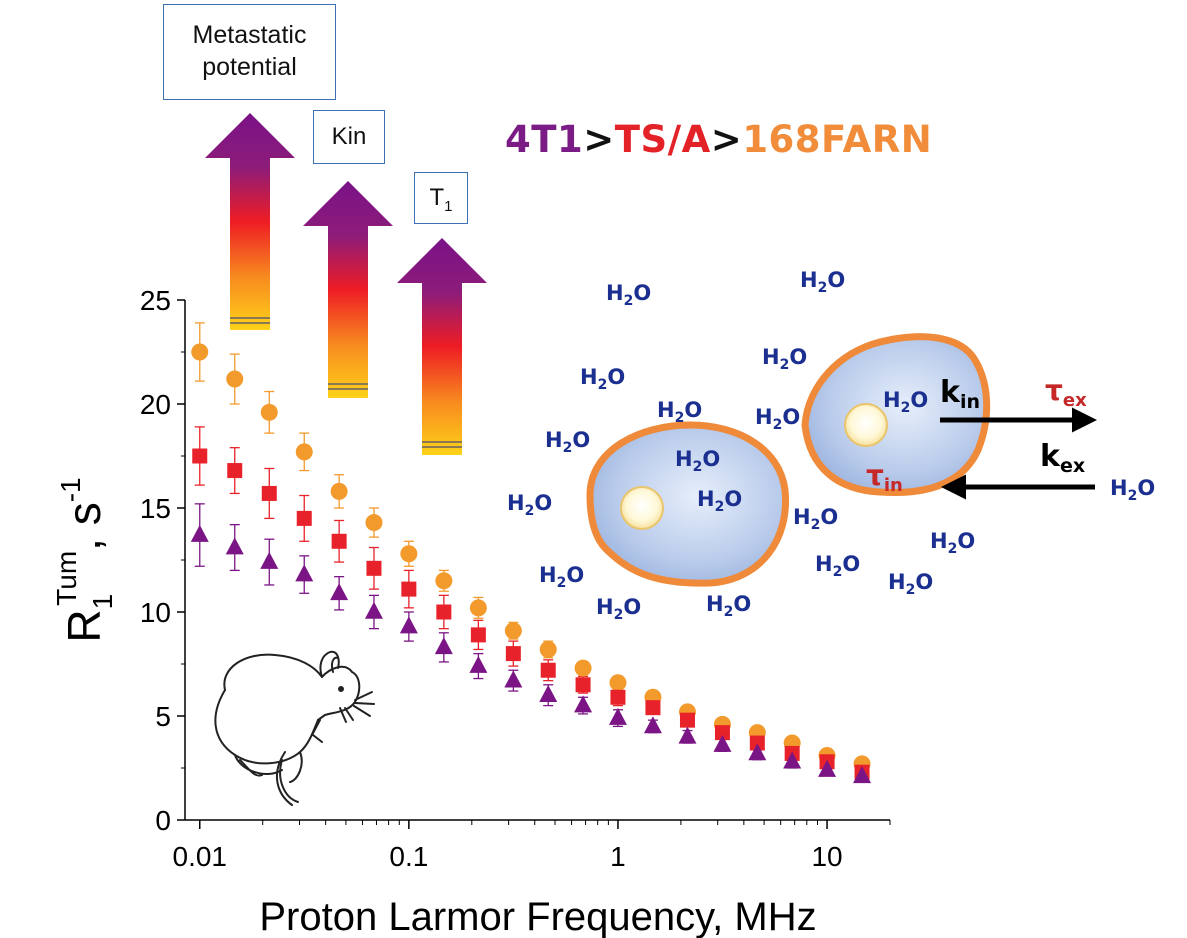  What do you see at coordinates (642, 508) in the screenshot?
I see `cell-left-nucleus` at bounding box center [642, 508].